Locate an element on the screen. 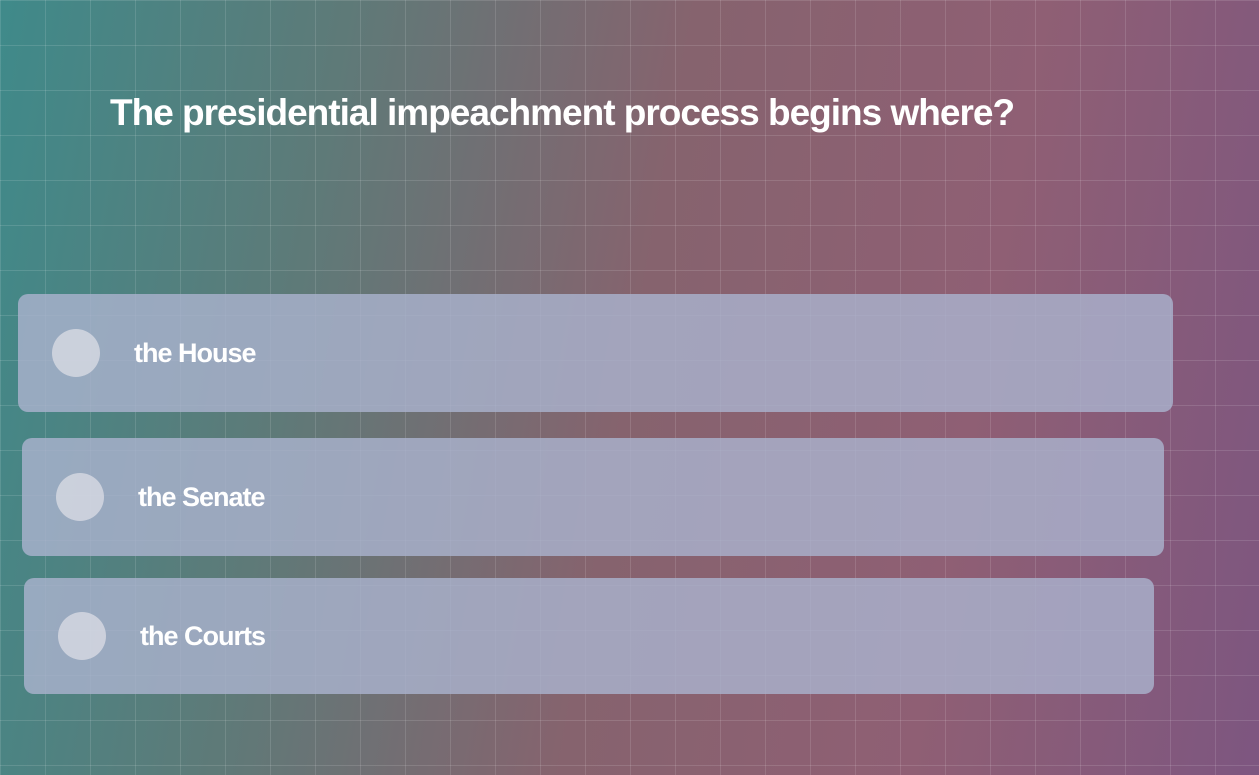 This screenshot has width=1259, height=775. option-senate: the Senate is located at coordinates (593, 497).